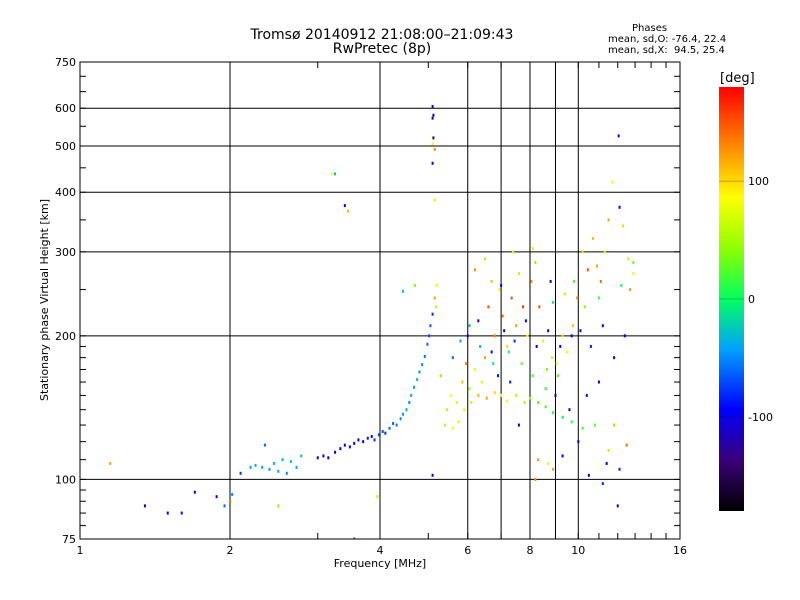  I want to click on y-tick-label: 200, so click(65, 336).